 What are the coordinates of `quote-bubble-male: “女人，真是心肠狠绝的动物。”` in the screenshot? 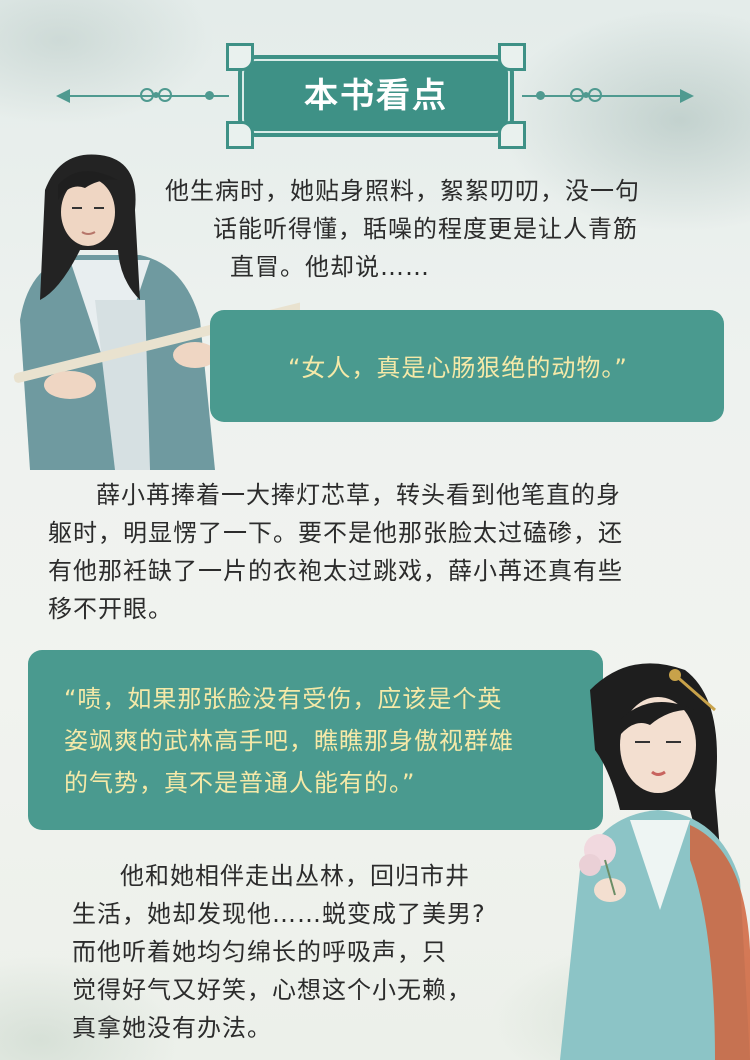 It's located at (467, 366).